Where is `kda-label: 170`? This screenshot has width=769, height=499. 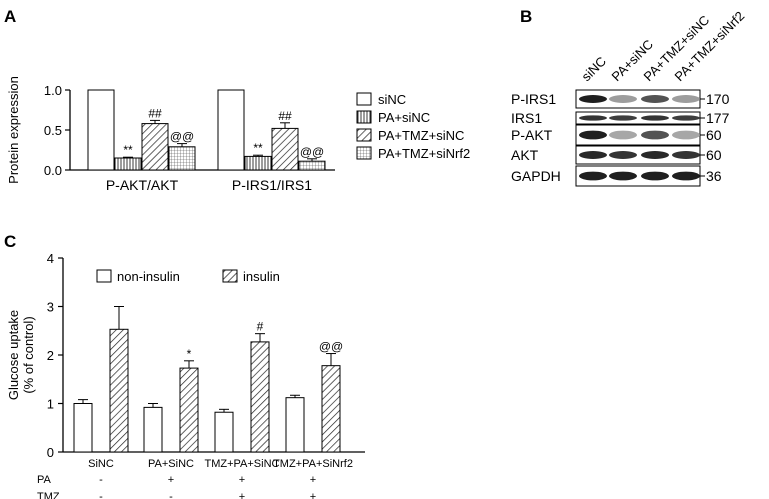 kda-label: 170 is located at coordinates (718, 99).